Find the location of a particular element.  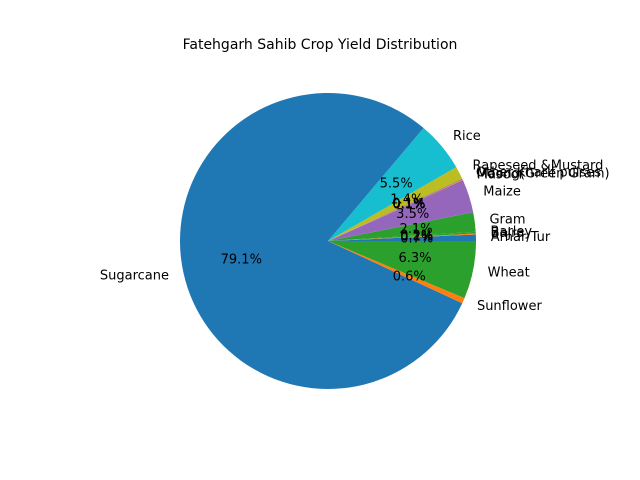

pie-slice-maize is located at coordinates (401, 211).